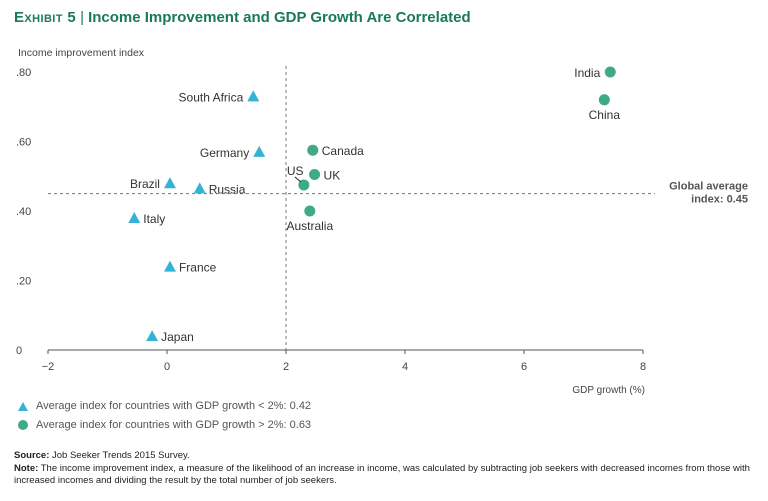 The height and width of the screenshot is (501, 768). I want to click on source-label: Source:, so click(32, 455).